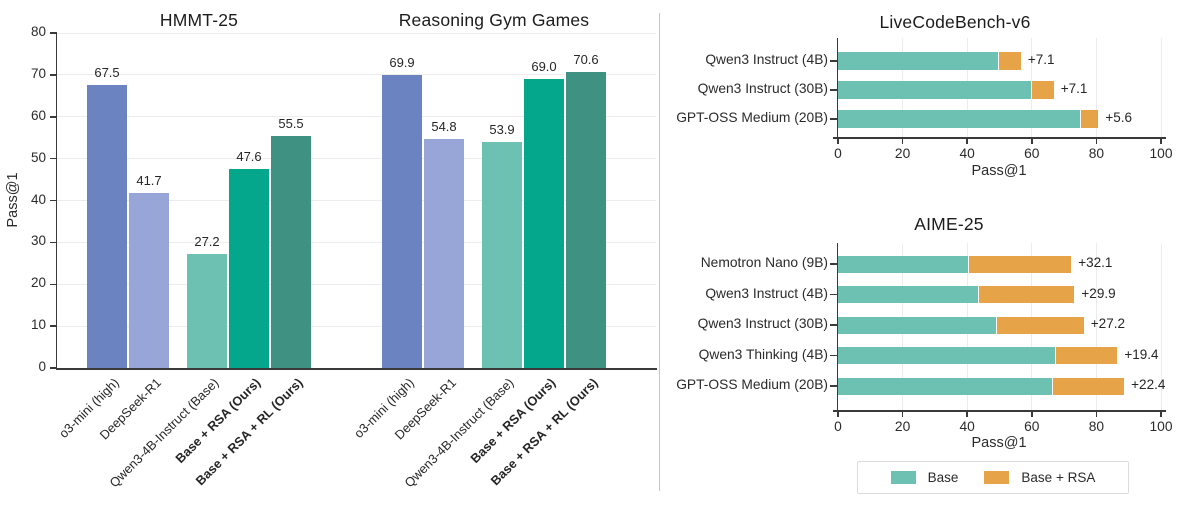  I want to click on livecodebench-x-axis-label: Pass@1, so click(999, 171).